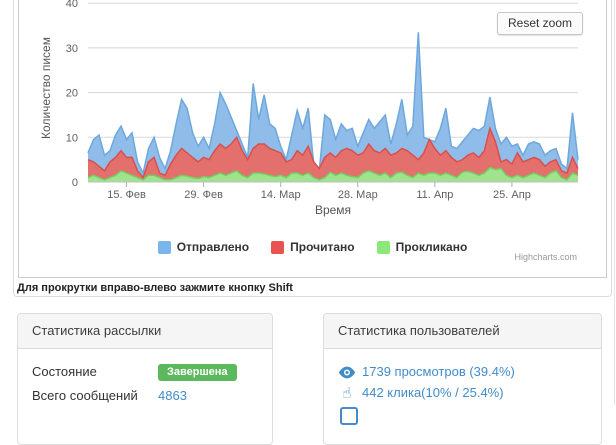 The image size is (616, 445). I want to click on y-axis-tick-label: 10, so click(72, 138).